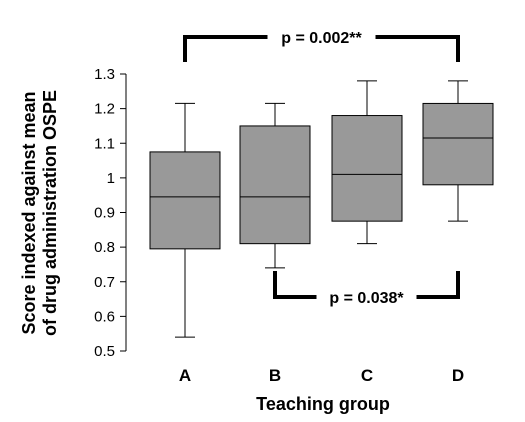 This screenshot has height=422, width=525. I want to click on x-tick-label: B, so click(275, 375).